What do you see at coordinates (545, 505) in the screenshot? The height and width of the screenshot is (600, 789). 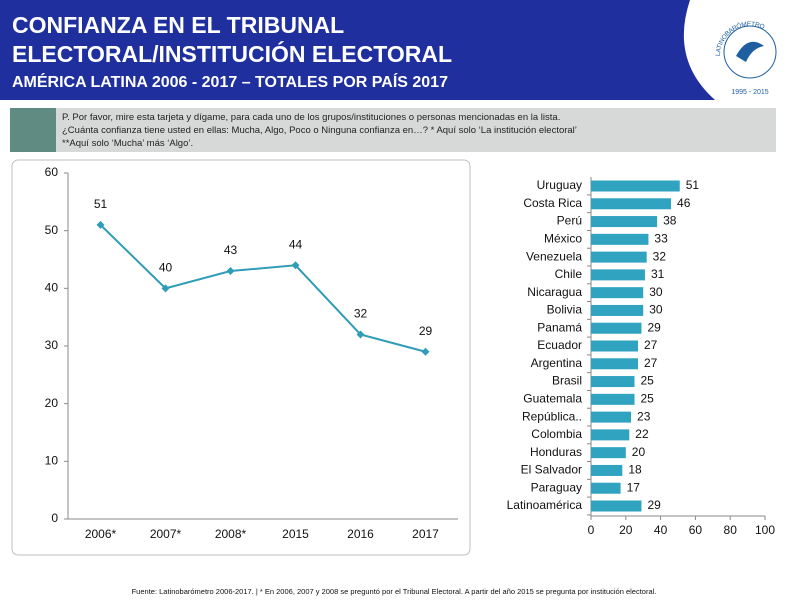 I see `y-tick-label: Latinoamérica` at bounding box center [545, 505].